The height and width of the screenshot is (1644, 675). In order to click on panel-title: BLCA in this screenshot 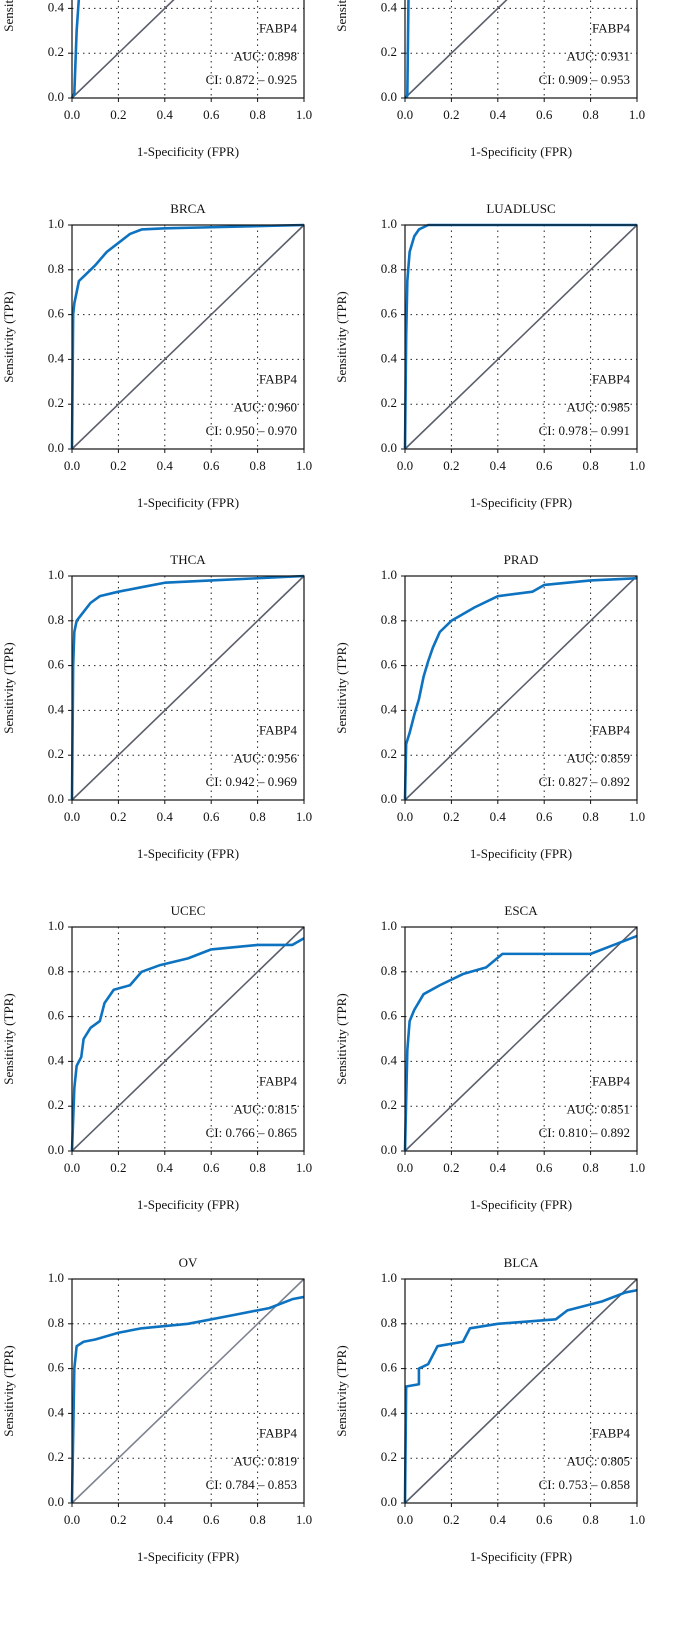, I will do `click(521, 1262)`.